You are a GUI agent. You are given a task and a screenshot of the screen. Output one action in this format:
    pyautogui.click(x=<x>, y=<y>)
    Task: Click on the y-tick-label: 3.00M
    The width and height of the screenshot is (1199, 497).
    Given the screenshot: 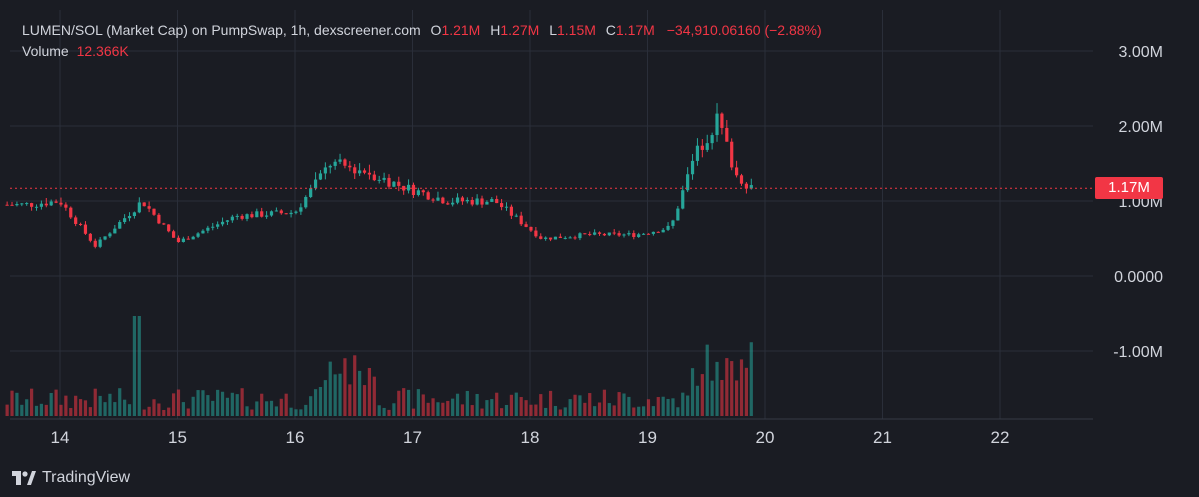 What is the action you would take?
    pyautogui.click(x=1141, y=52)
    